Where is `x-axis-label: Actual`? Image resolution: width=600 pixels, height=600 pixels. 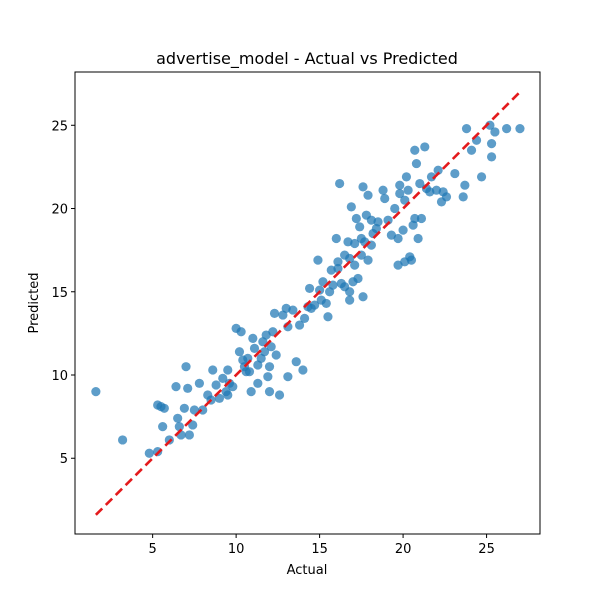
x-axis-label: Actual is located at coordinates (307, 570).